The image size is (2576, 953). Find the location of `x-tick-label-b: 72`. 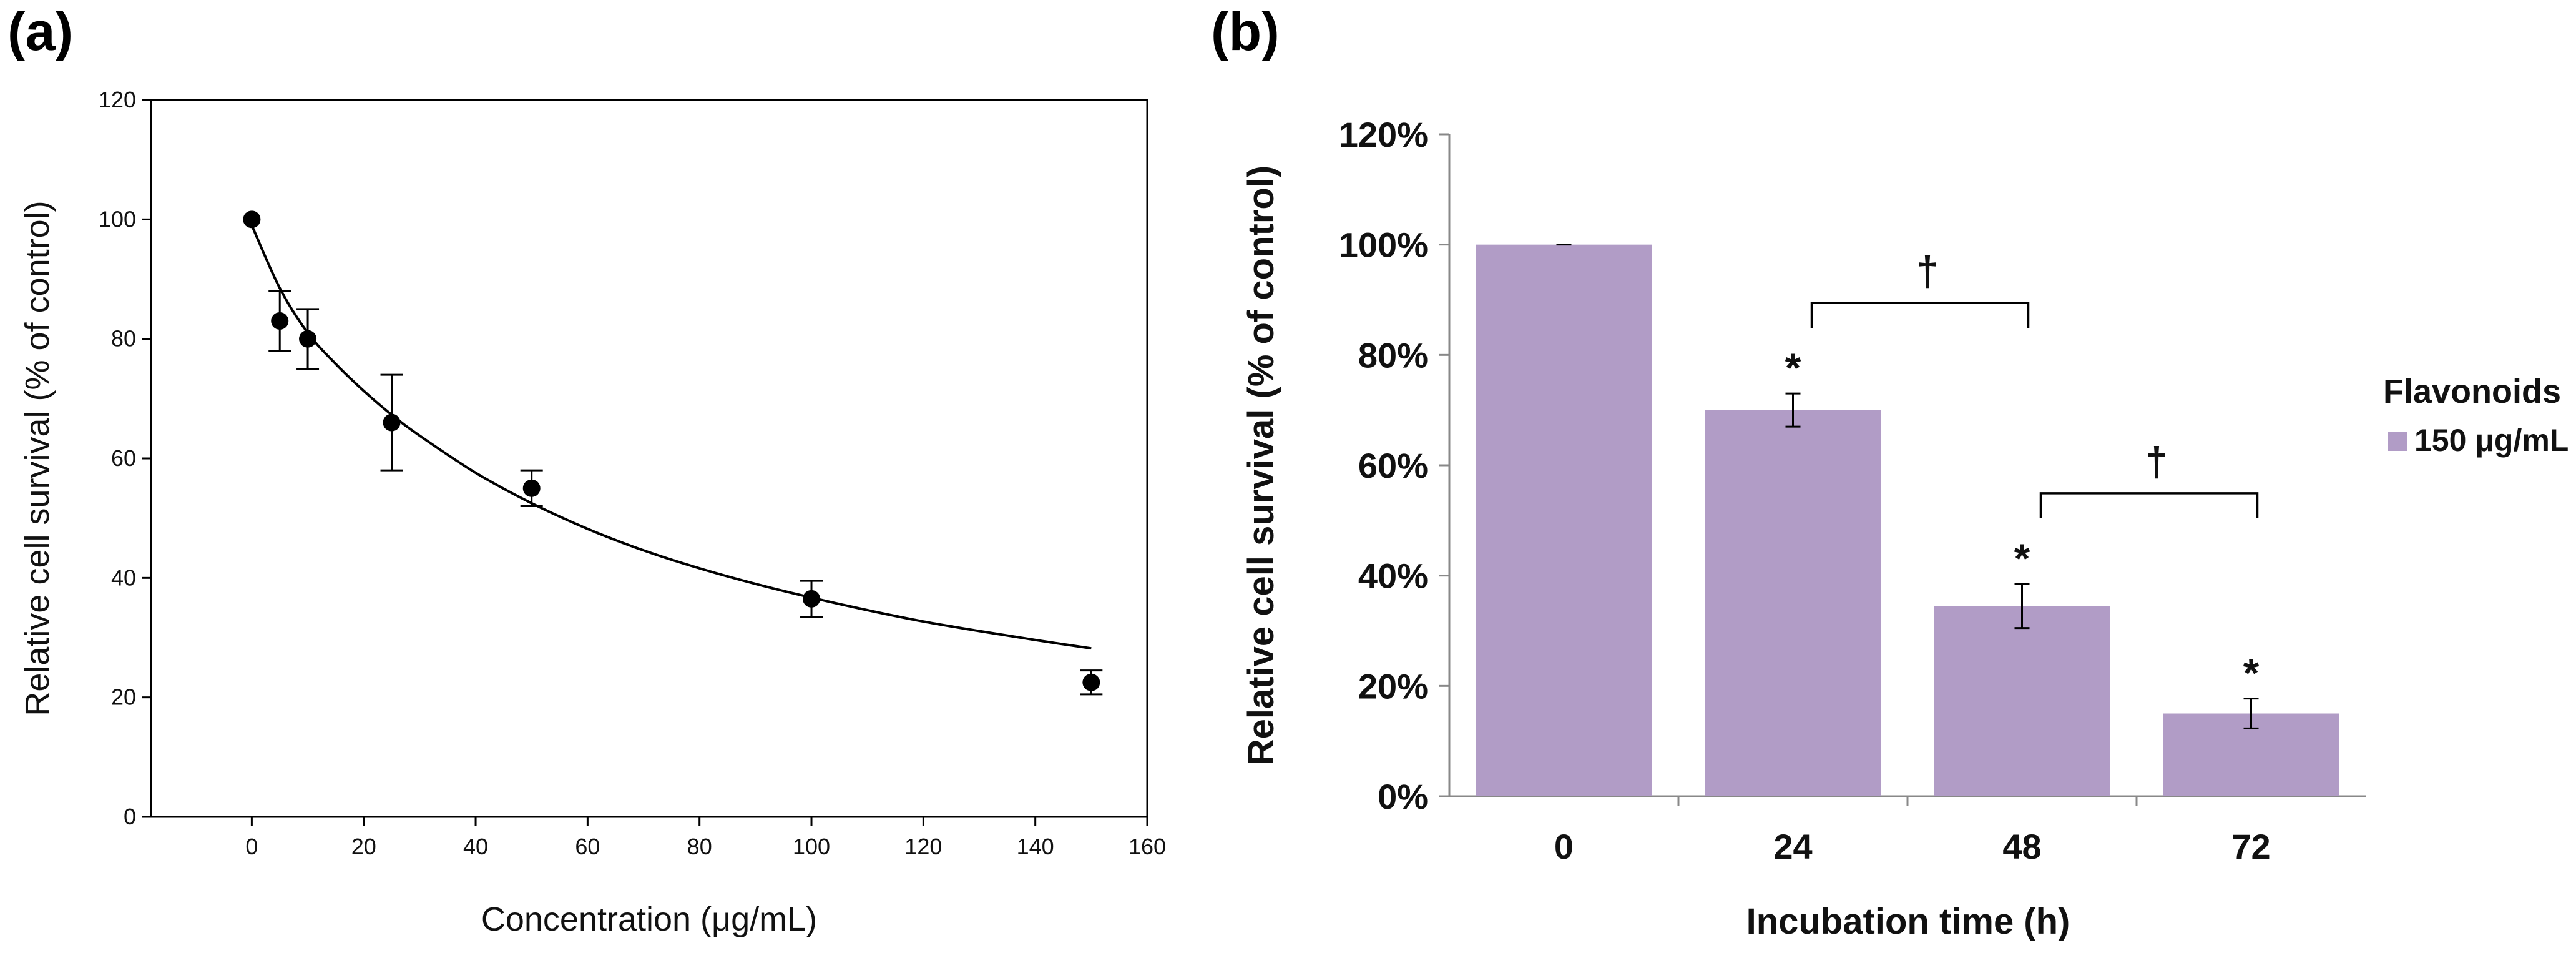

x-tick-label-b: 72 is located at coordinates (2250, 847).